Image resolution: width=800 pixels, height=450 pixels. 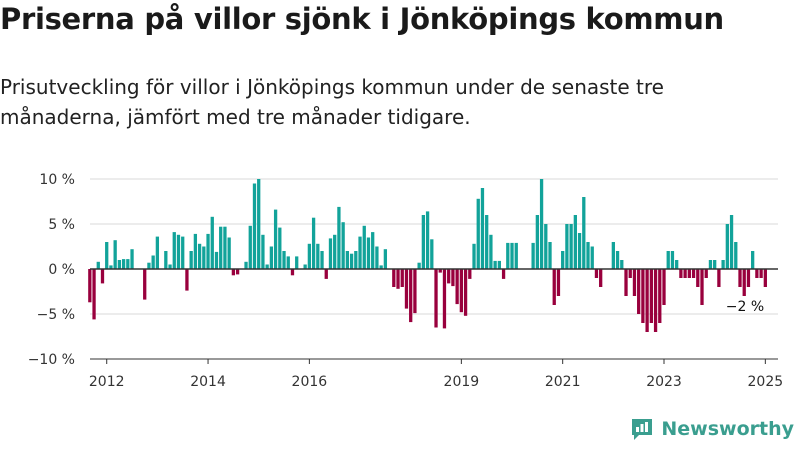 I want to click on x-tick-label: 2019, so click(x=462, y=382).